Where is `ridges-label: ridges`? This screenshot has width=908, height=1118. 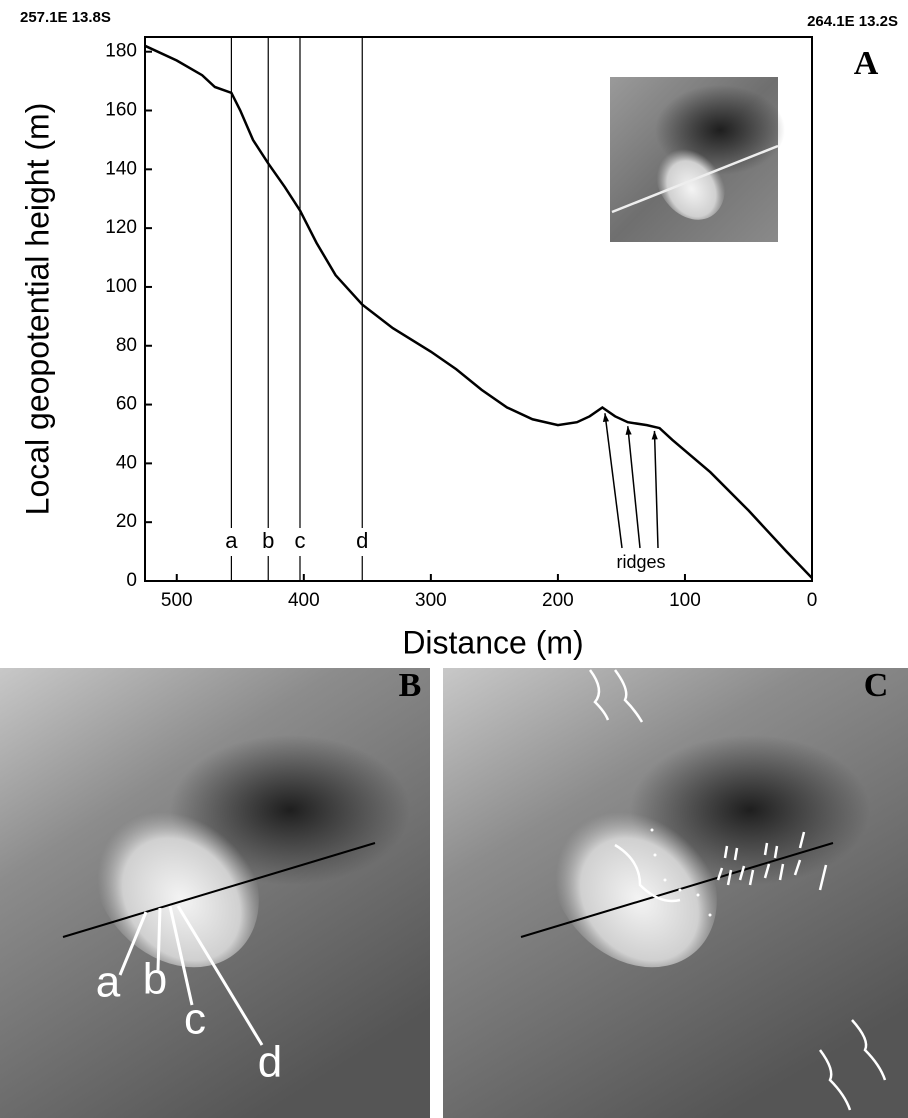
ridges-label: ridges is located at coordinates (640, 562).